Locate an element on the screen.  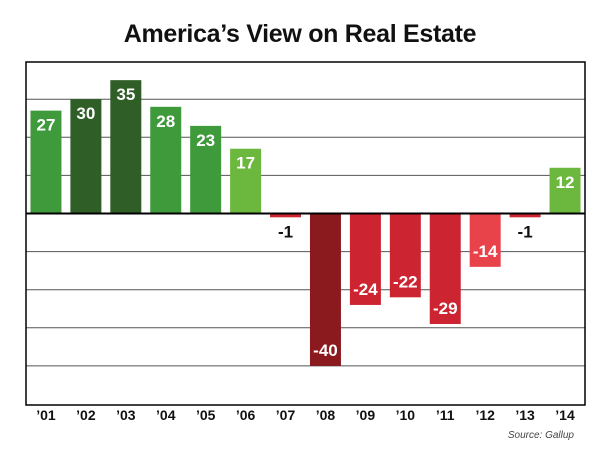
x-tick-label-8: ’09 is located at coordinates (366, 415).